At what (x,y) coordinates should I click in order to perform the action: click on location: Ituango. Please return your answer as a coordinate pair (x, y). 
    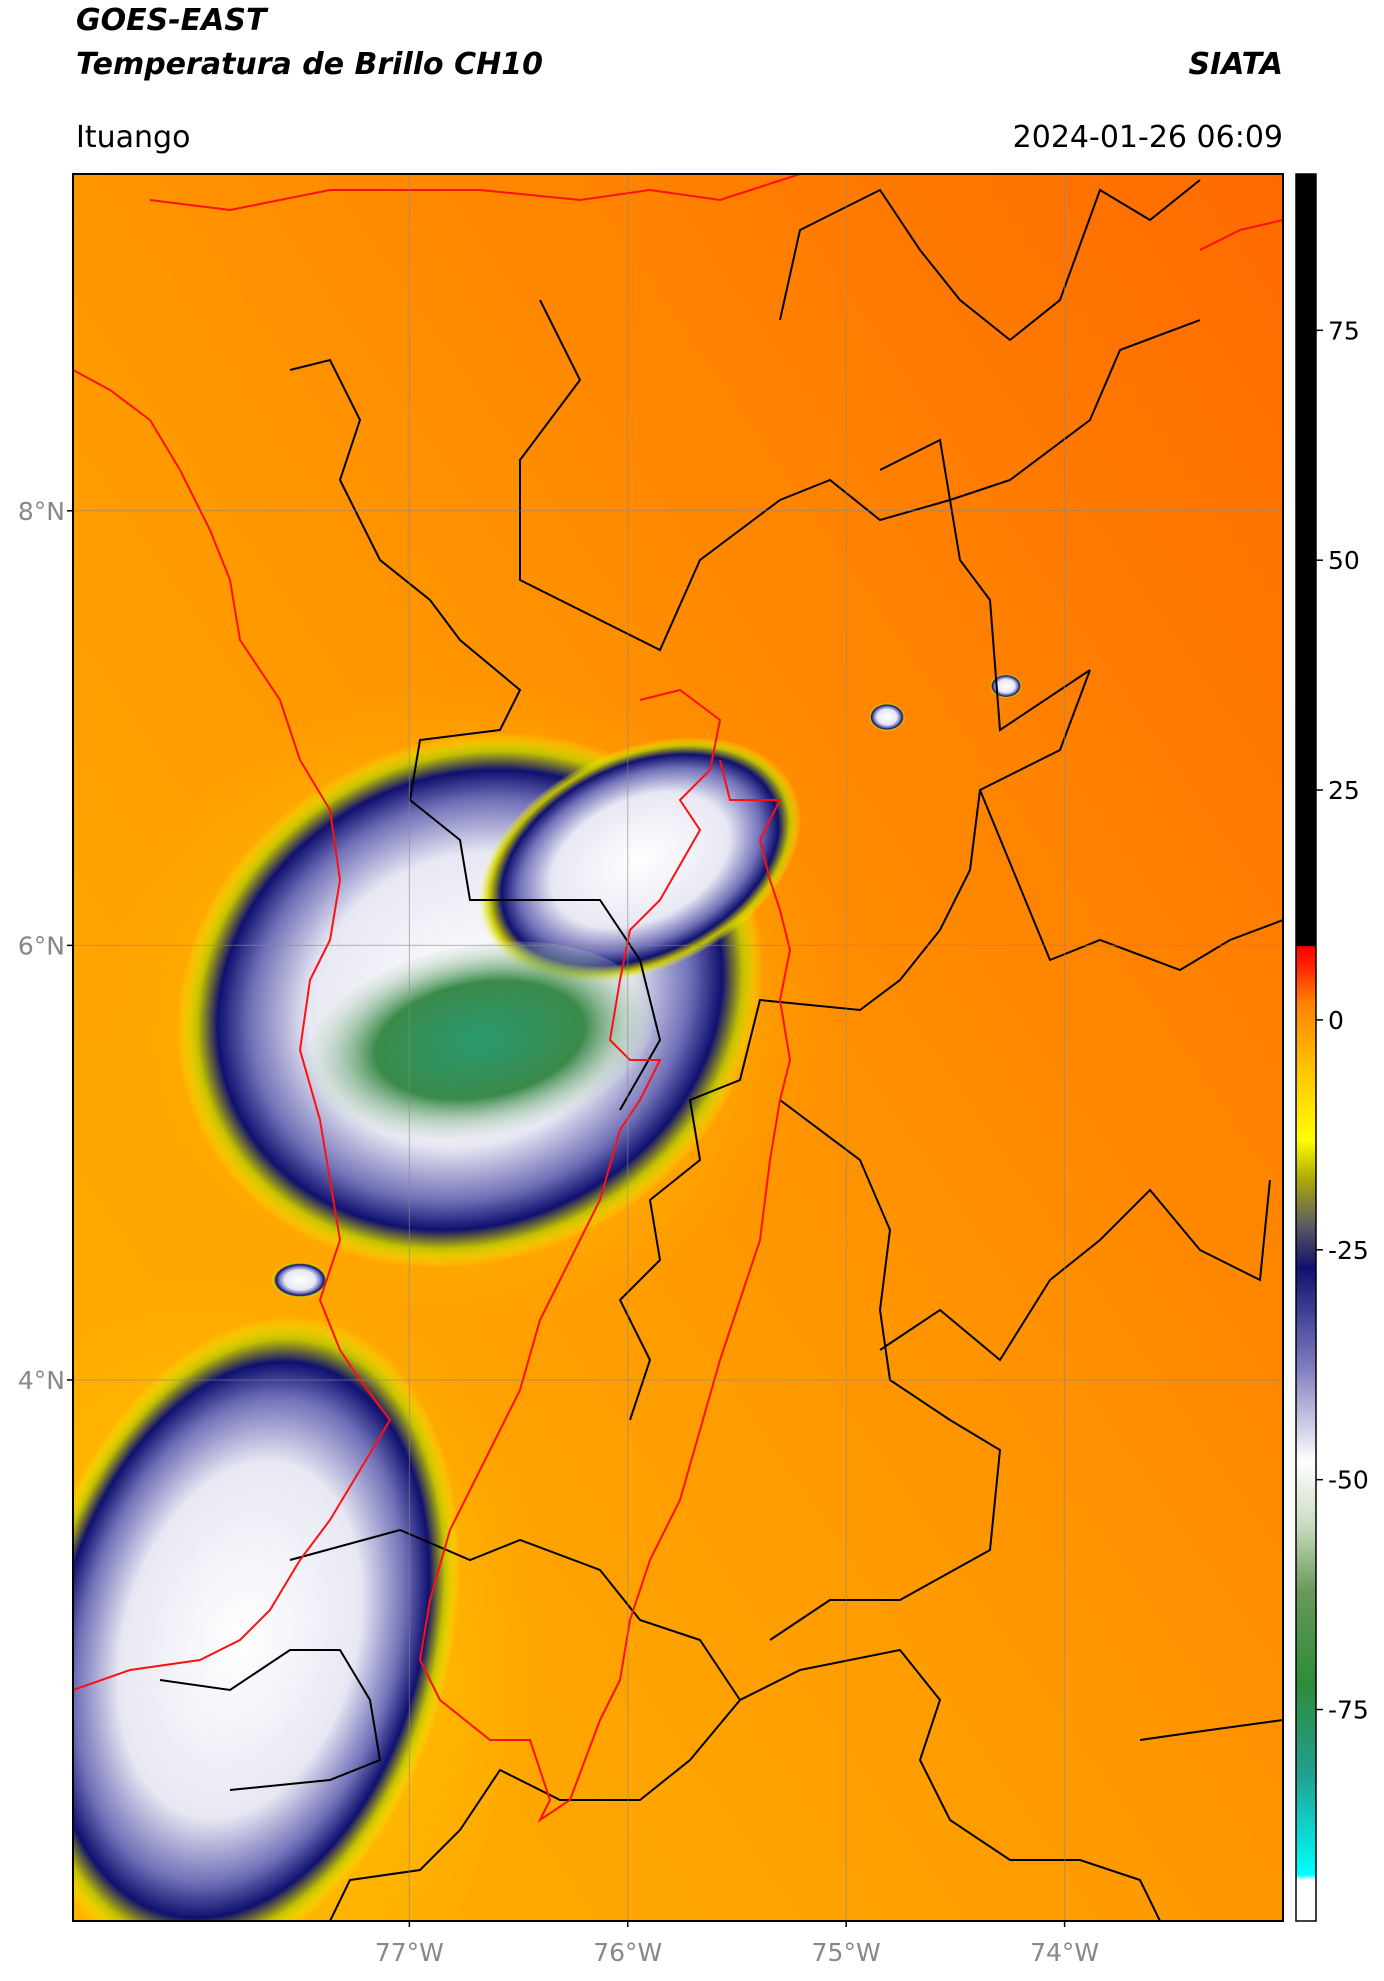
    Looking at the image, I should click on (133, 137).